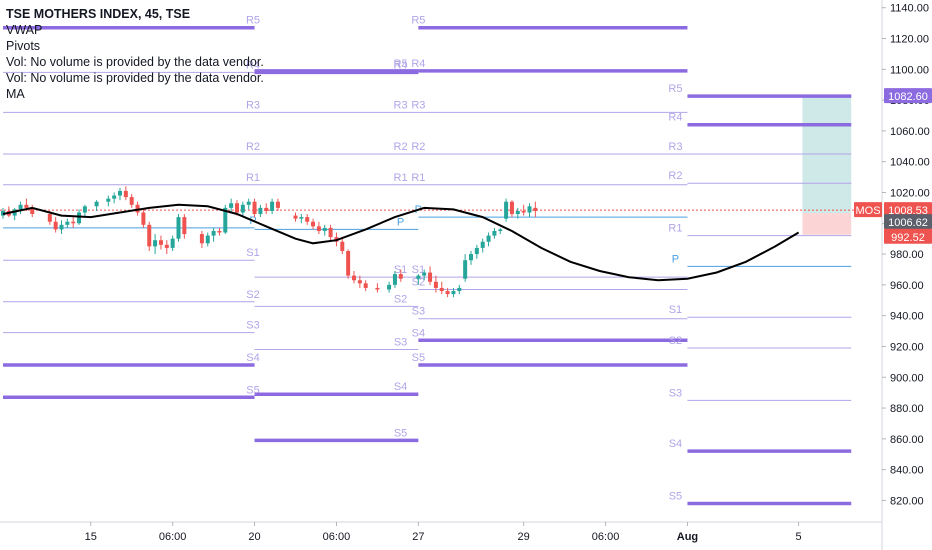 This screenshot has height=550, width=932. What do you see at coordinates (98, 14) in the screenshot?
I see `symbol-title: TSE MOTHERS INDEX, 45, TSE` at bounding box center [98, 14].